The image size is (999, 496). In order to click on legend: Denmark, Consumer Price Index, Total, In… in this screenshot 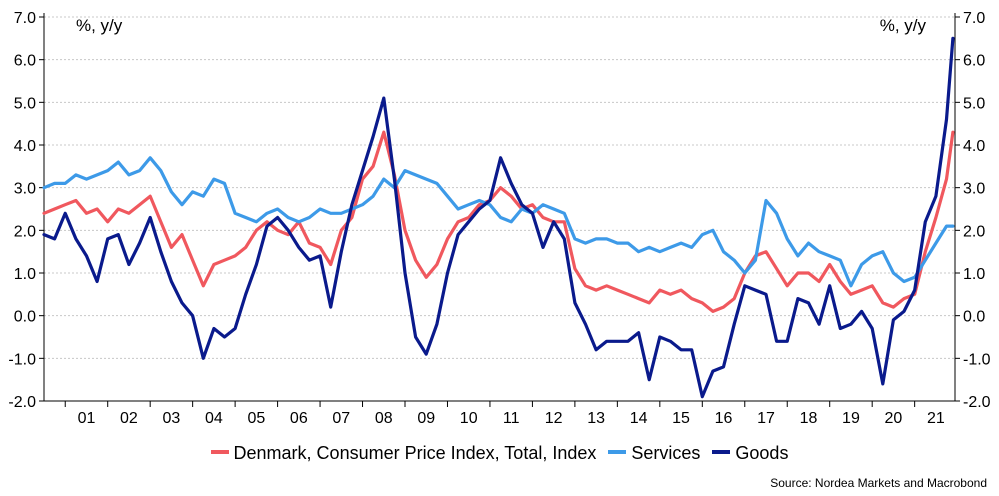, I will do `click(499, 453)`.